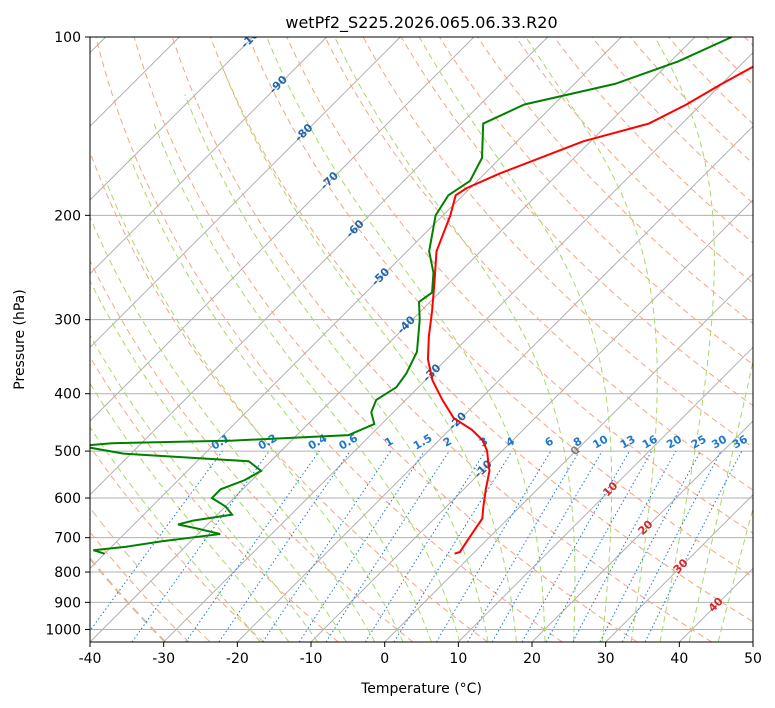 The image size is (775, 708). Describe the element at coordinates (67, 539) in the screenshot. I see `y-tick-label: 700` at that location.